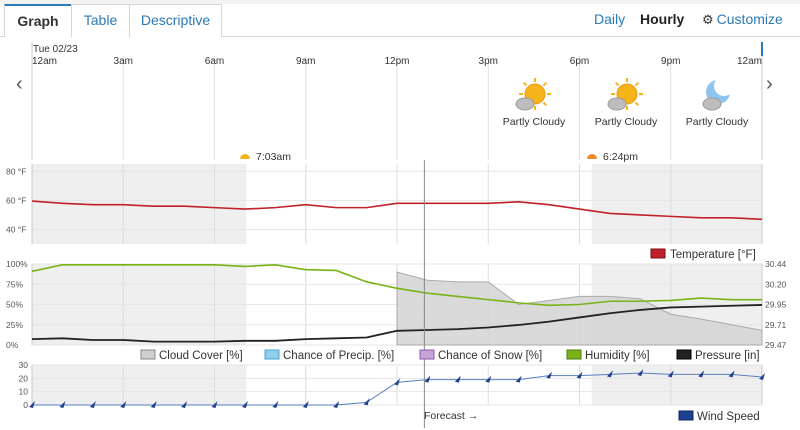  I want to click on cloud-cover-legend-label: Cloud Cover [%], so click(201, 356).